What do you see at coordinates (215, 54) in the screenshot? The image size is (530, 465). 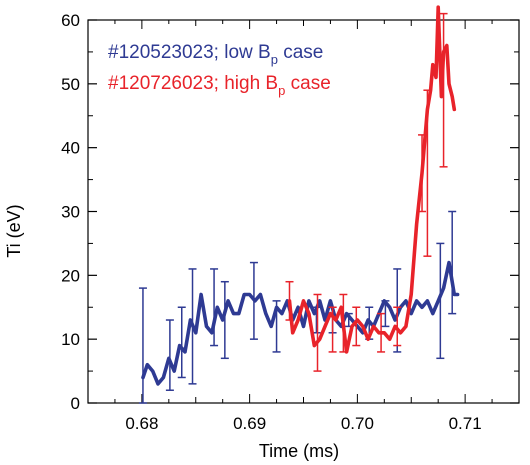 I see `legend-entry-low-bp: #120523023; low Bp case` at bounding box center [215, 54].